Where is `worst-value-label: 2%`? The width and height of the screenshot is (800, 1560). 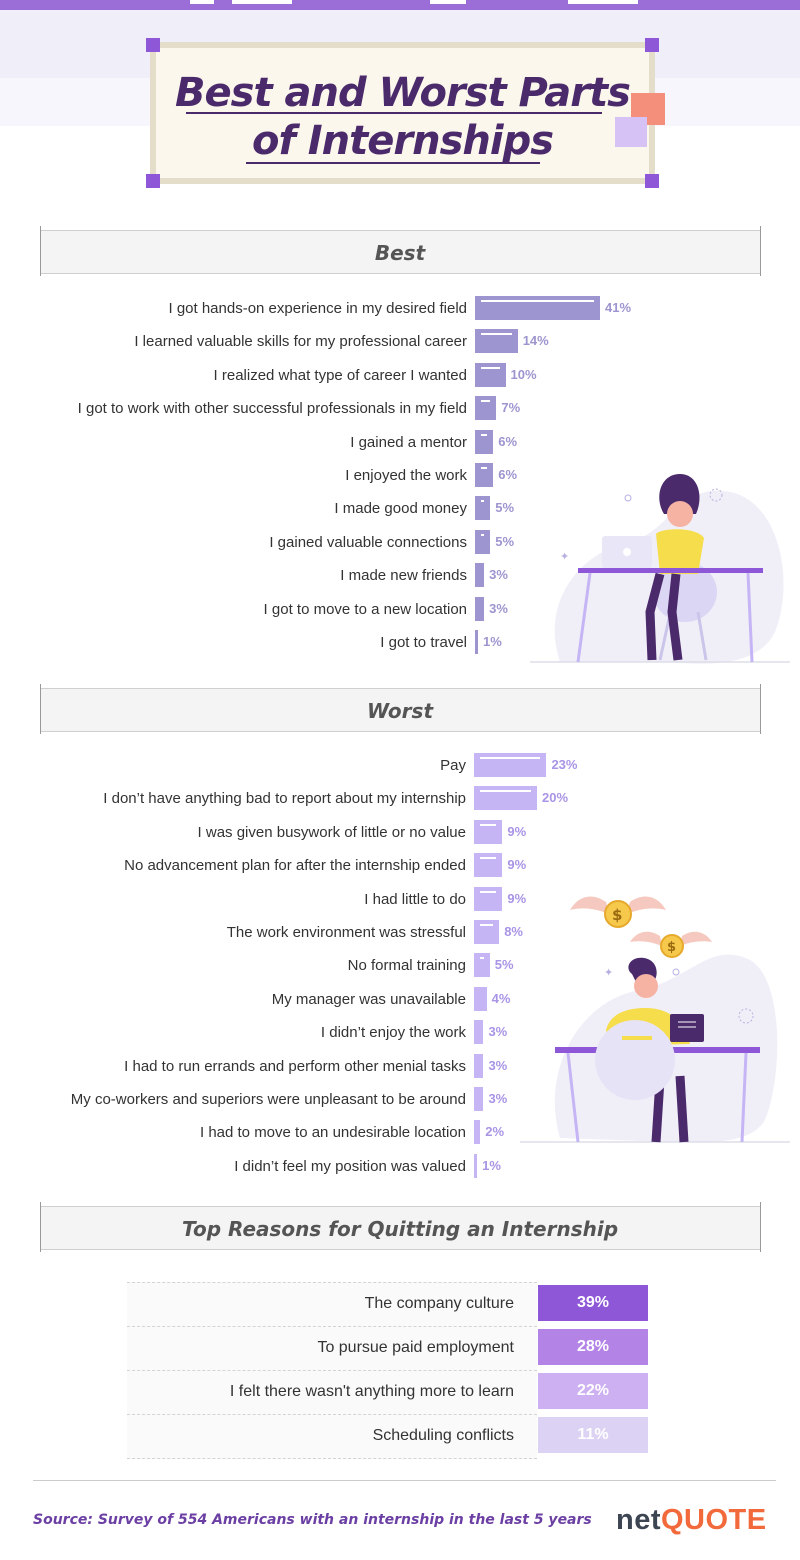 worst-value-label: 2% is located at coordinates (495, 1132).